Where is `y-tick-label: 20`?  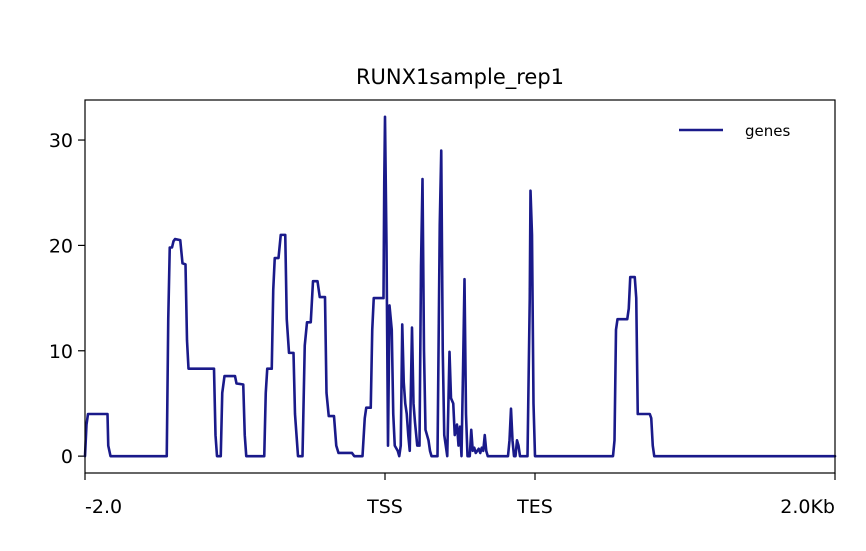 y-tick-label: 20 is located at coordinates (61, 246).